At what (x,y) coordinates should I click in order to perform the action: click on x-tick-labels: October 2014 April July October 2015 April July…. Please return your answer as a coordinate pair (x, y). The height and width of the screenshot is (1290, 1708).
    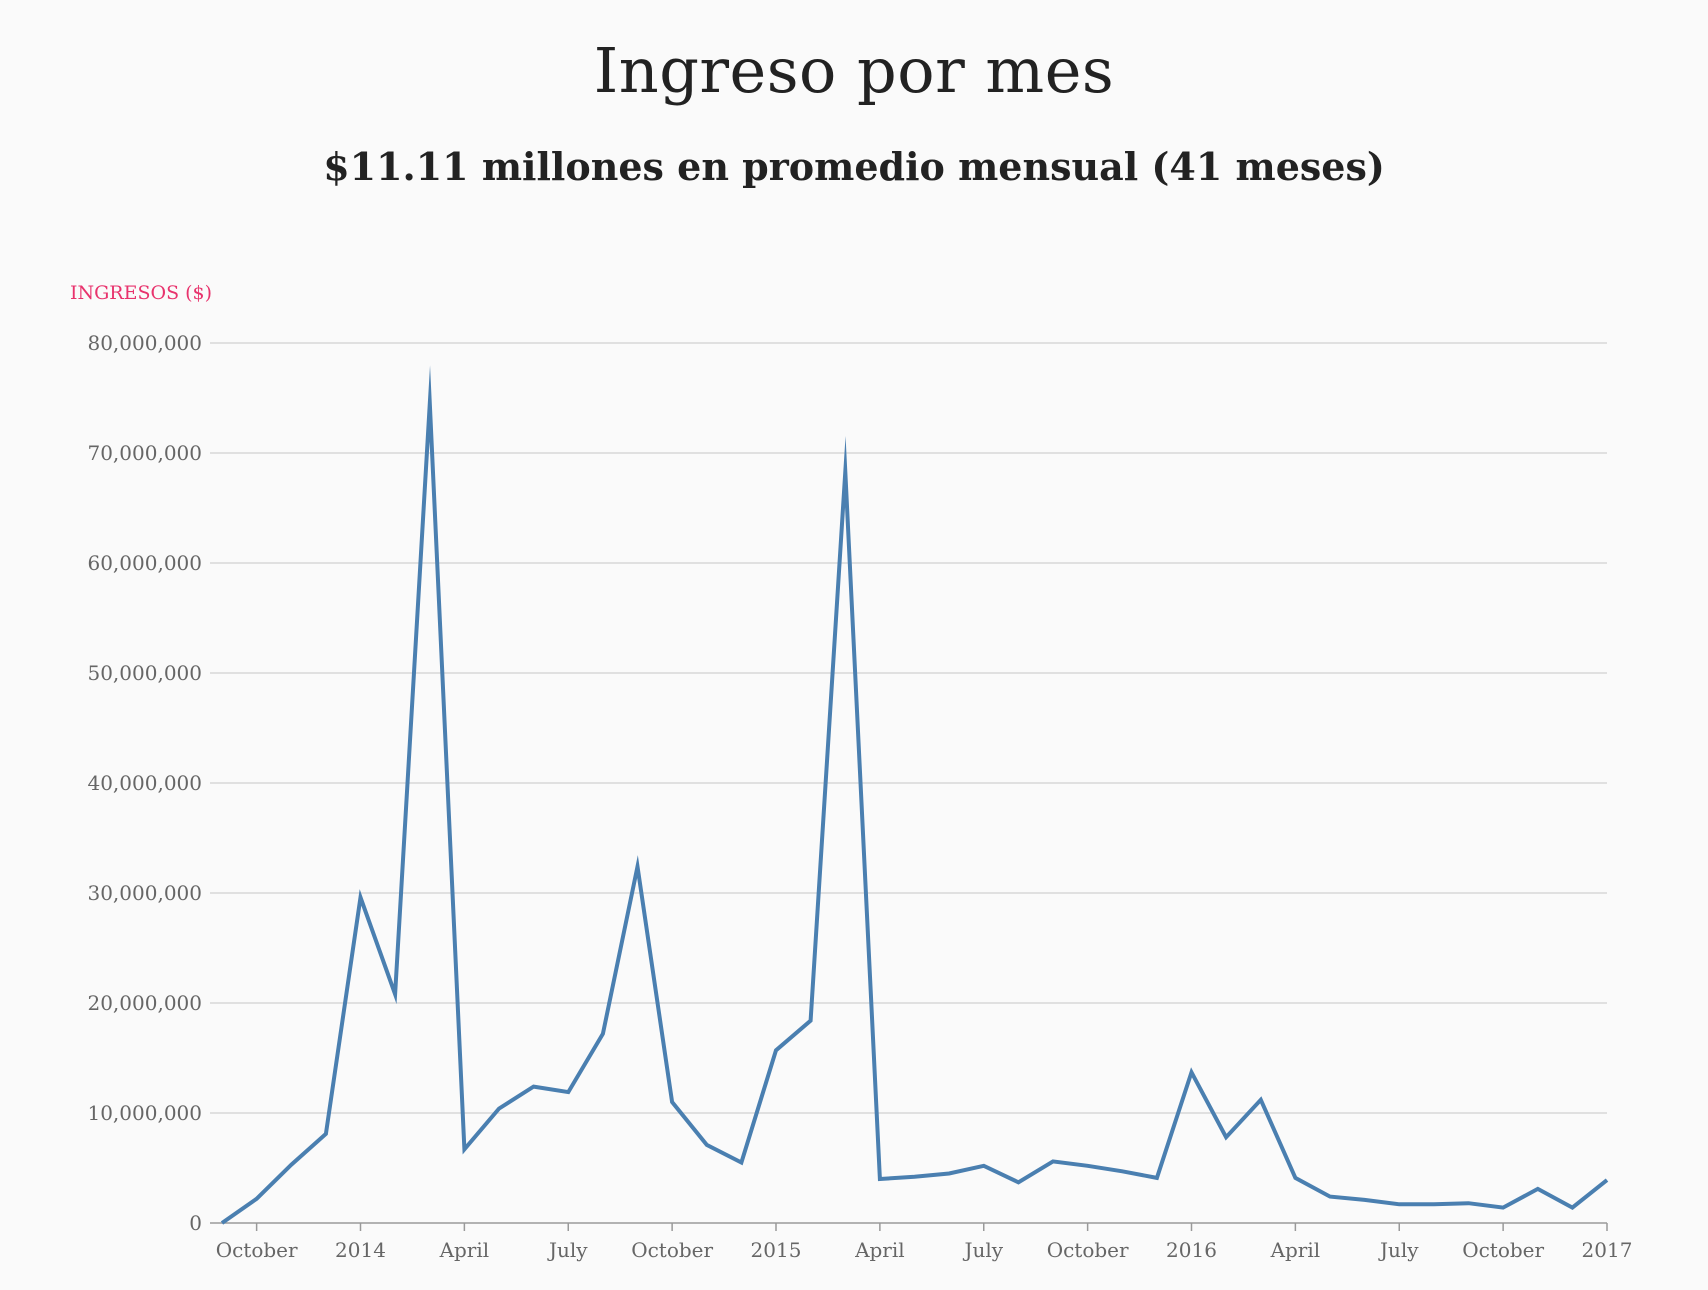
    Looking at the image, I should click on (924, 1250).